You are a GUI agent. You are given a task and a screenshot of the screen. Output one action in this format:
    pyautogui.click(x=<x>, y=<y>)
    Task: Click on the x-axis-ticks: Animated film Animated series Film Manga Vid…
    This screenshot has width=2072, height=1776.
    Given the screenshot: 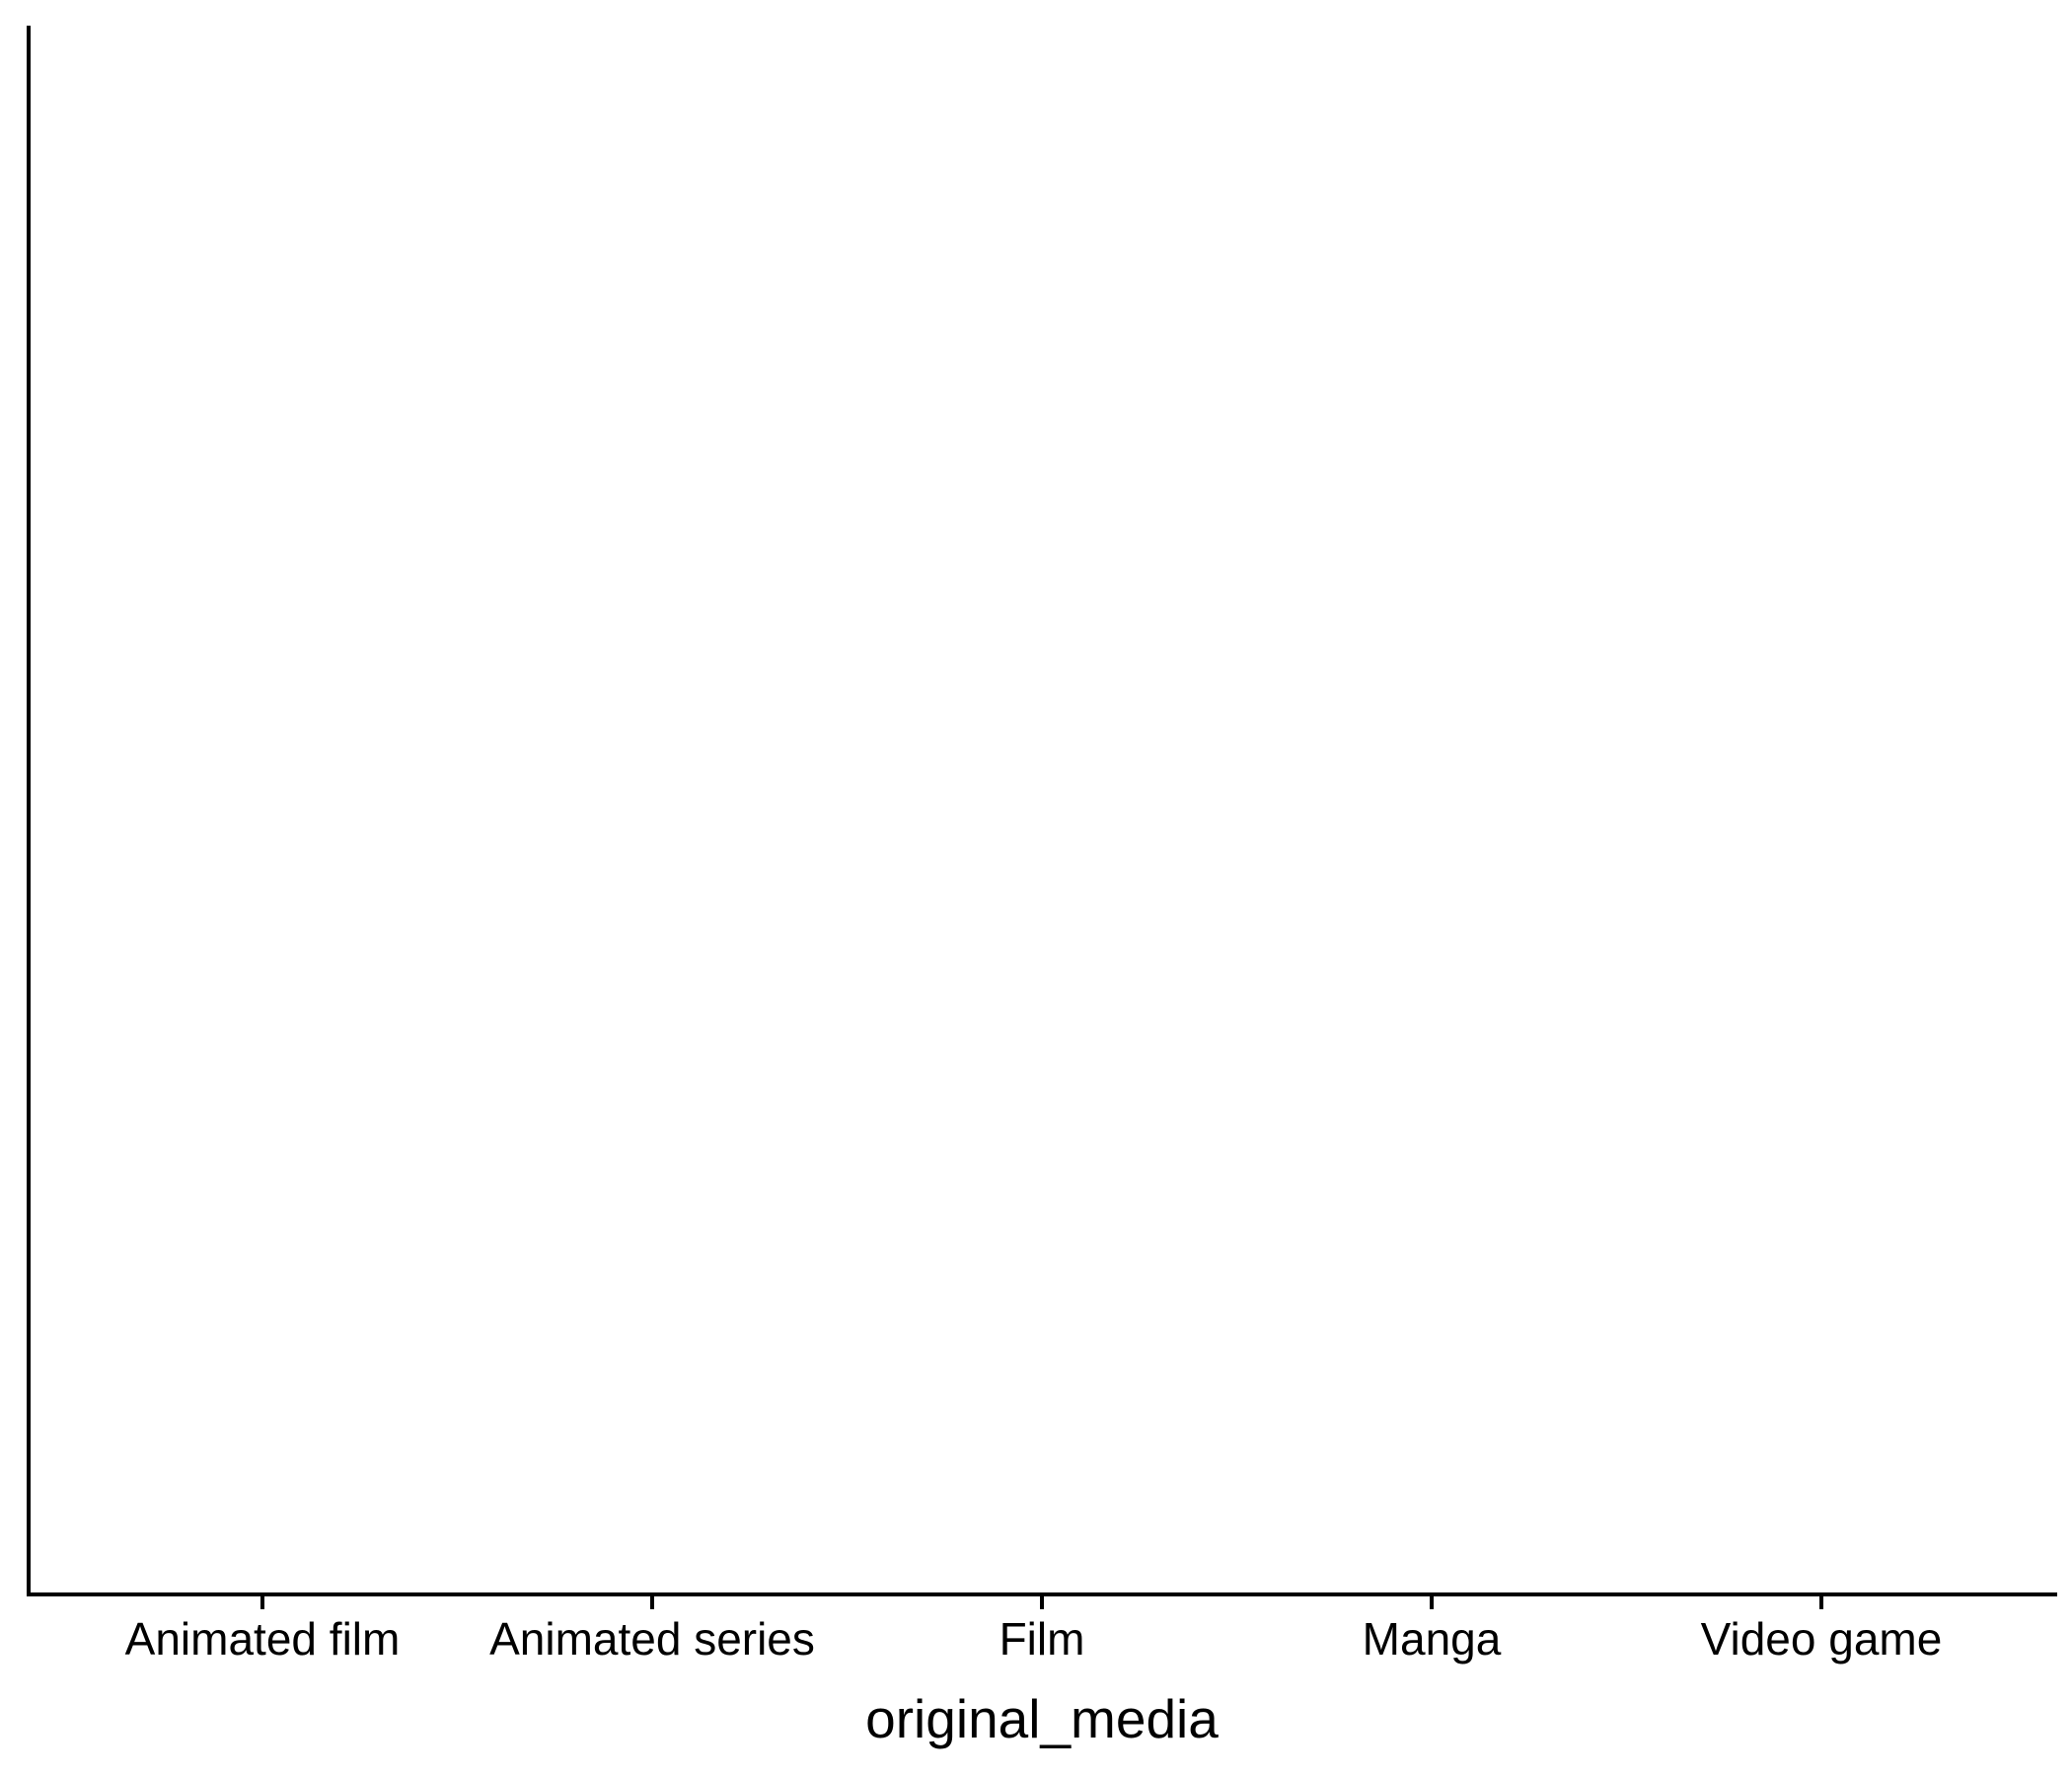 What is the action you would take?
    pyautogui.click(x=1034, y=1630)
    